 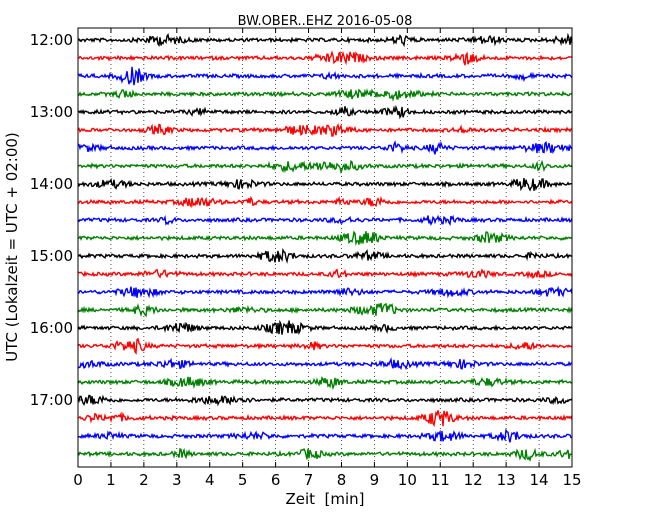 What do you see at coordinates (571, 480) in the screenshot?
I see `x-tick-label: 15` at bounding box center [571, 480].